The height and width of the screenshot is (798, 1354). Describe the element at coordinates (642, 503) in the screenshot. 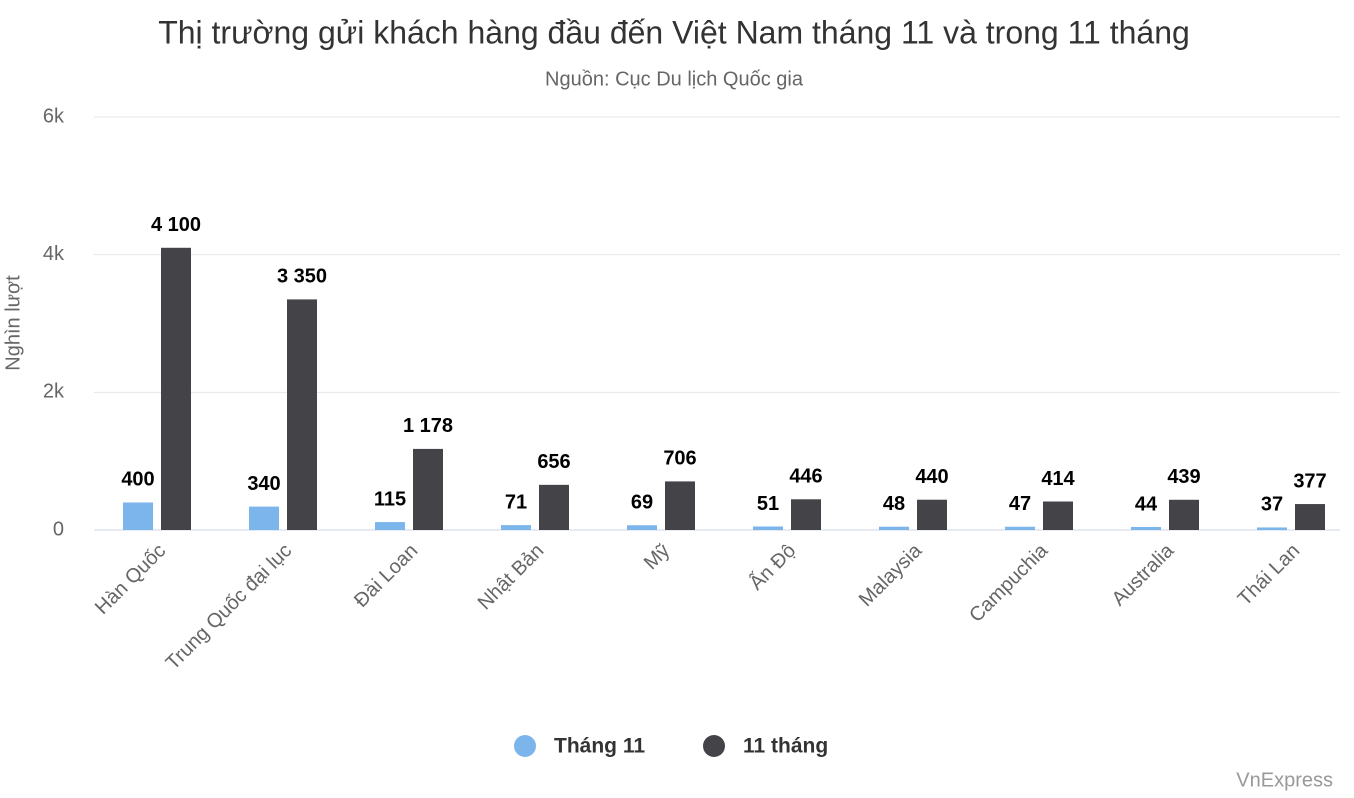

I see `value-label: 69` at that location.